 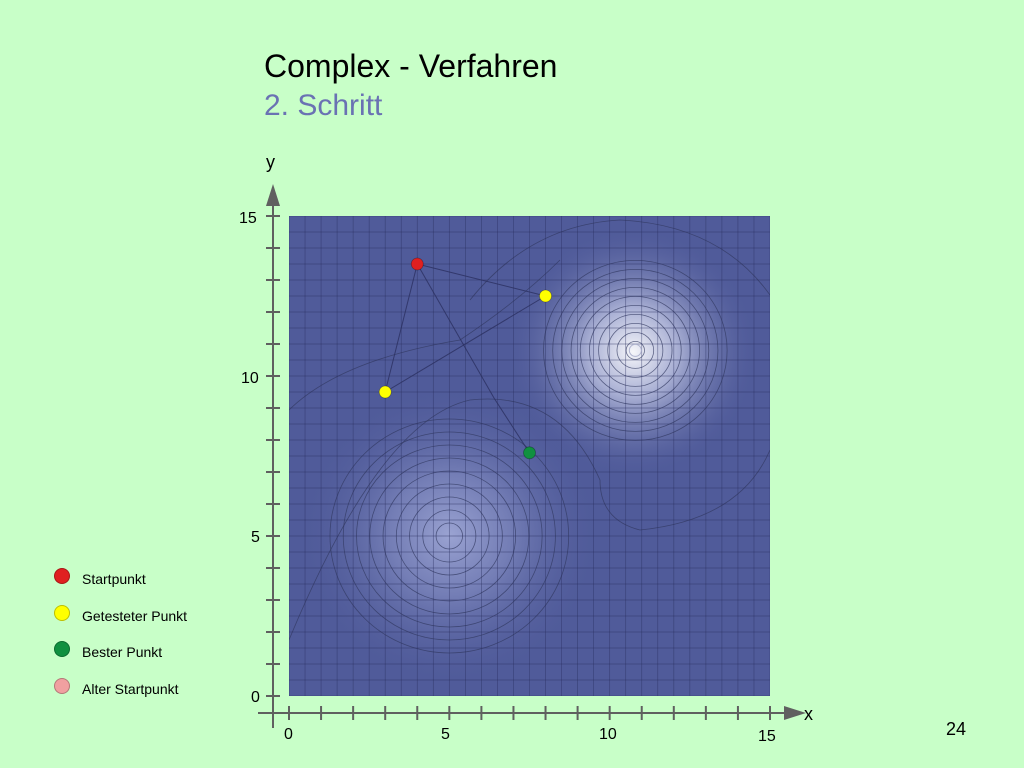 What do you see at coordinates (411, 66) in the screenshot?
I see `slide-title: Complex - Verfahren` at bounding box center [411, 66].